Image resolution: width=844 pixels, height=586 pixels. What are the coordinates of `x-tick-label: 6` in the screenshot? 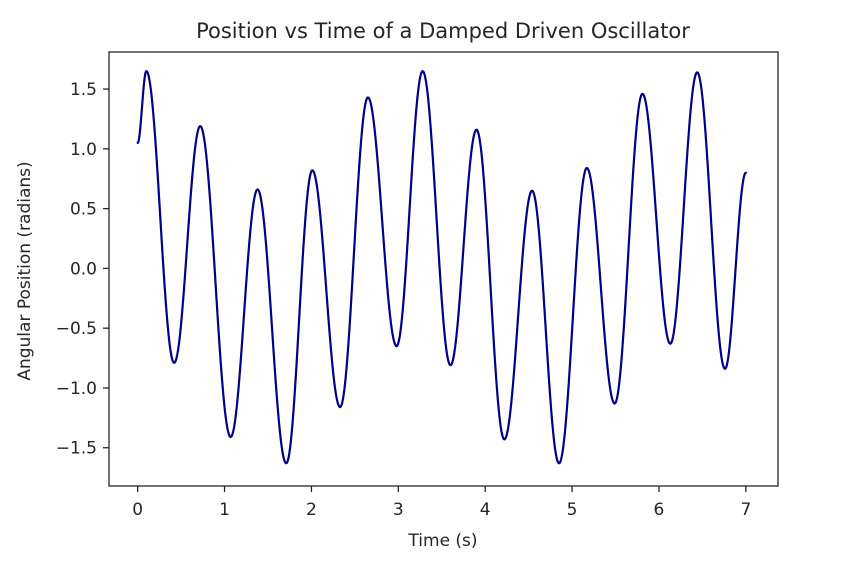 It's located at (659, 510).